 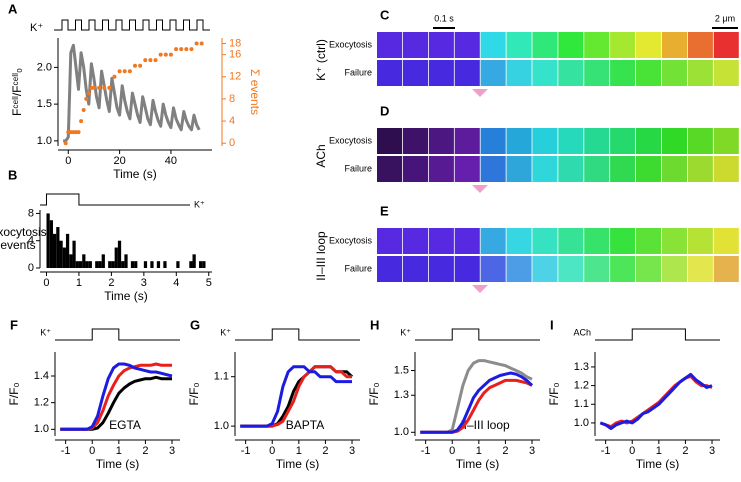 I want to click on y-axis-label: F/F₀, so click(x=14, y=393).